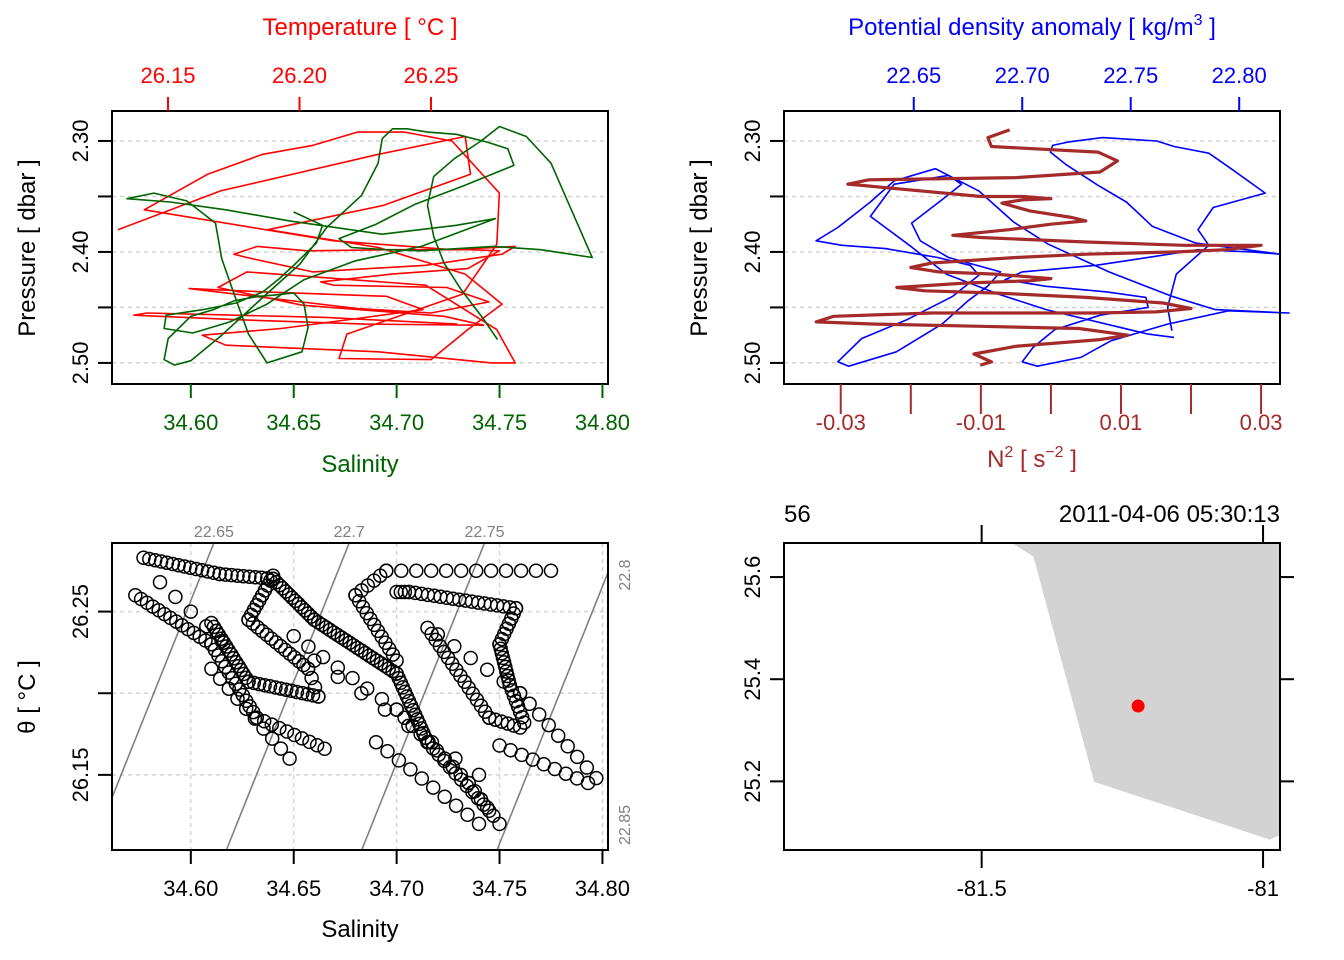 The image size is (1344, 960). I want to click on isopycnal-label: 22.7, so click(349, 532).